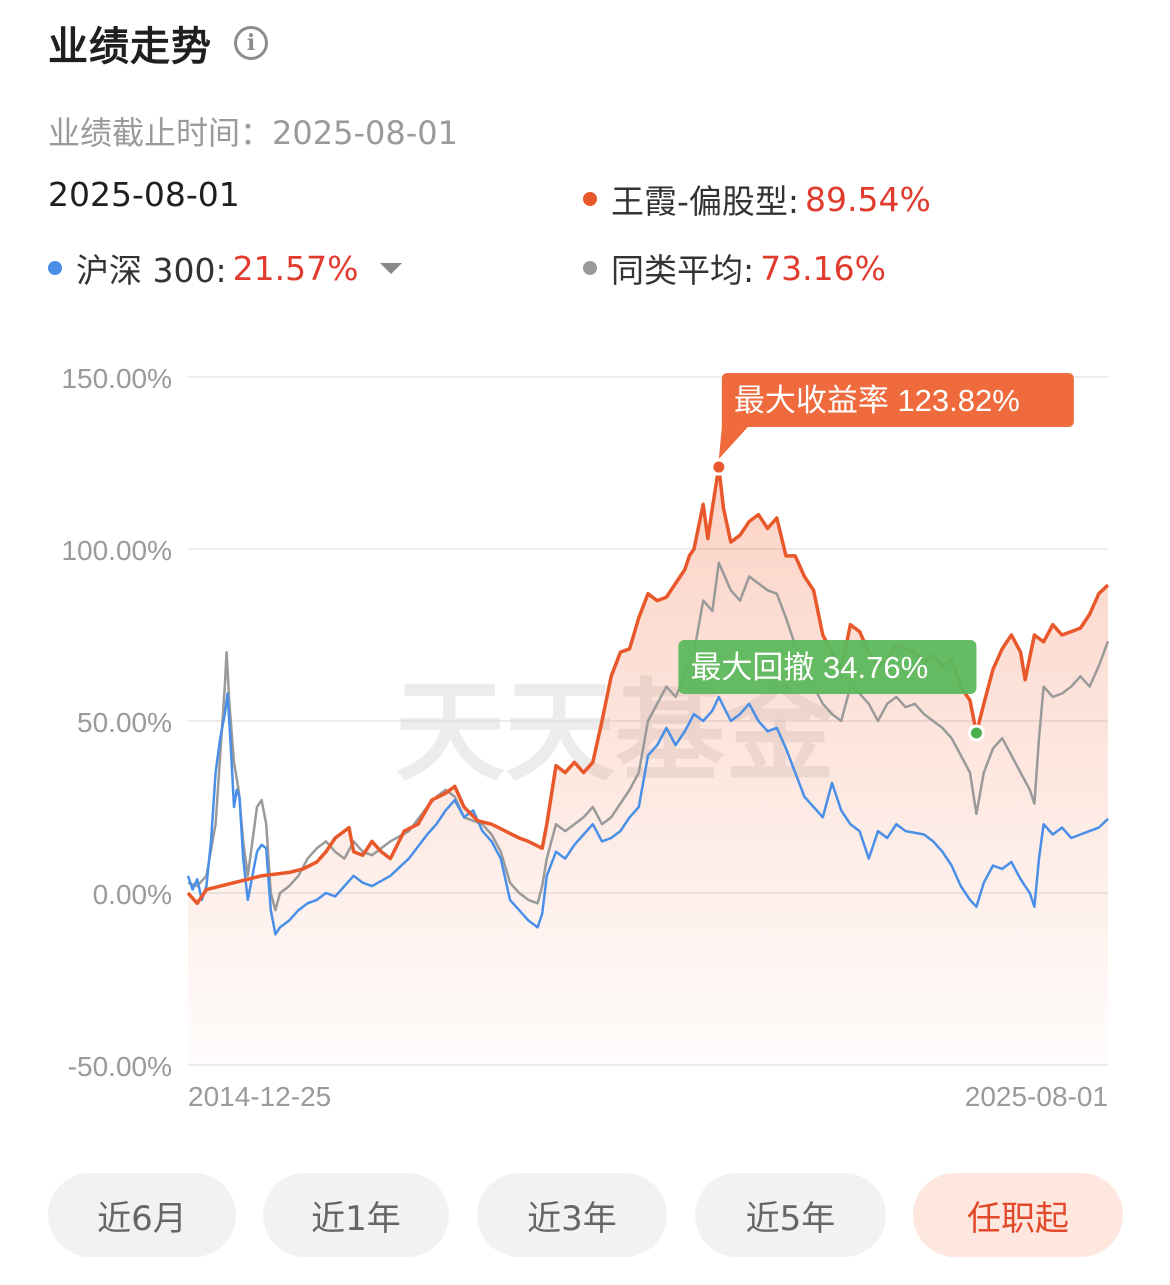  I want to click on y-tick-label: 150.00%, so click(116, 378).